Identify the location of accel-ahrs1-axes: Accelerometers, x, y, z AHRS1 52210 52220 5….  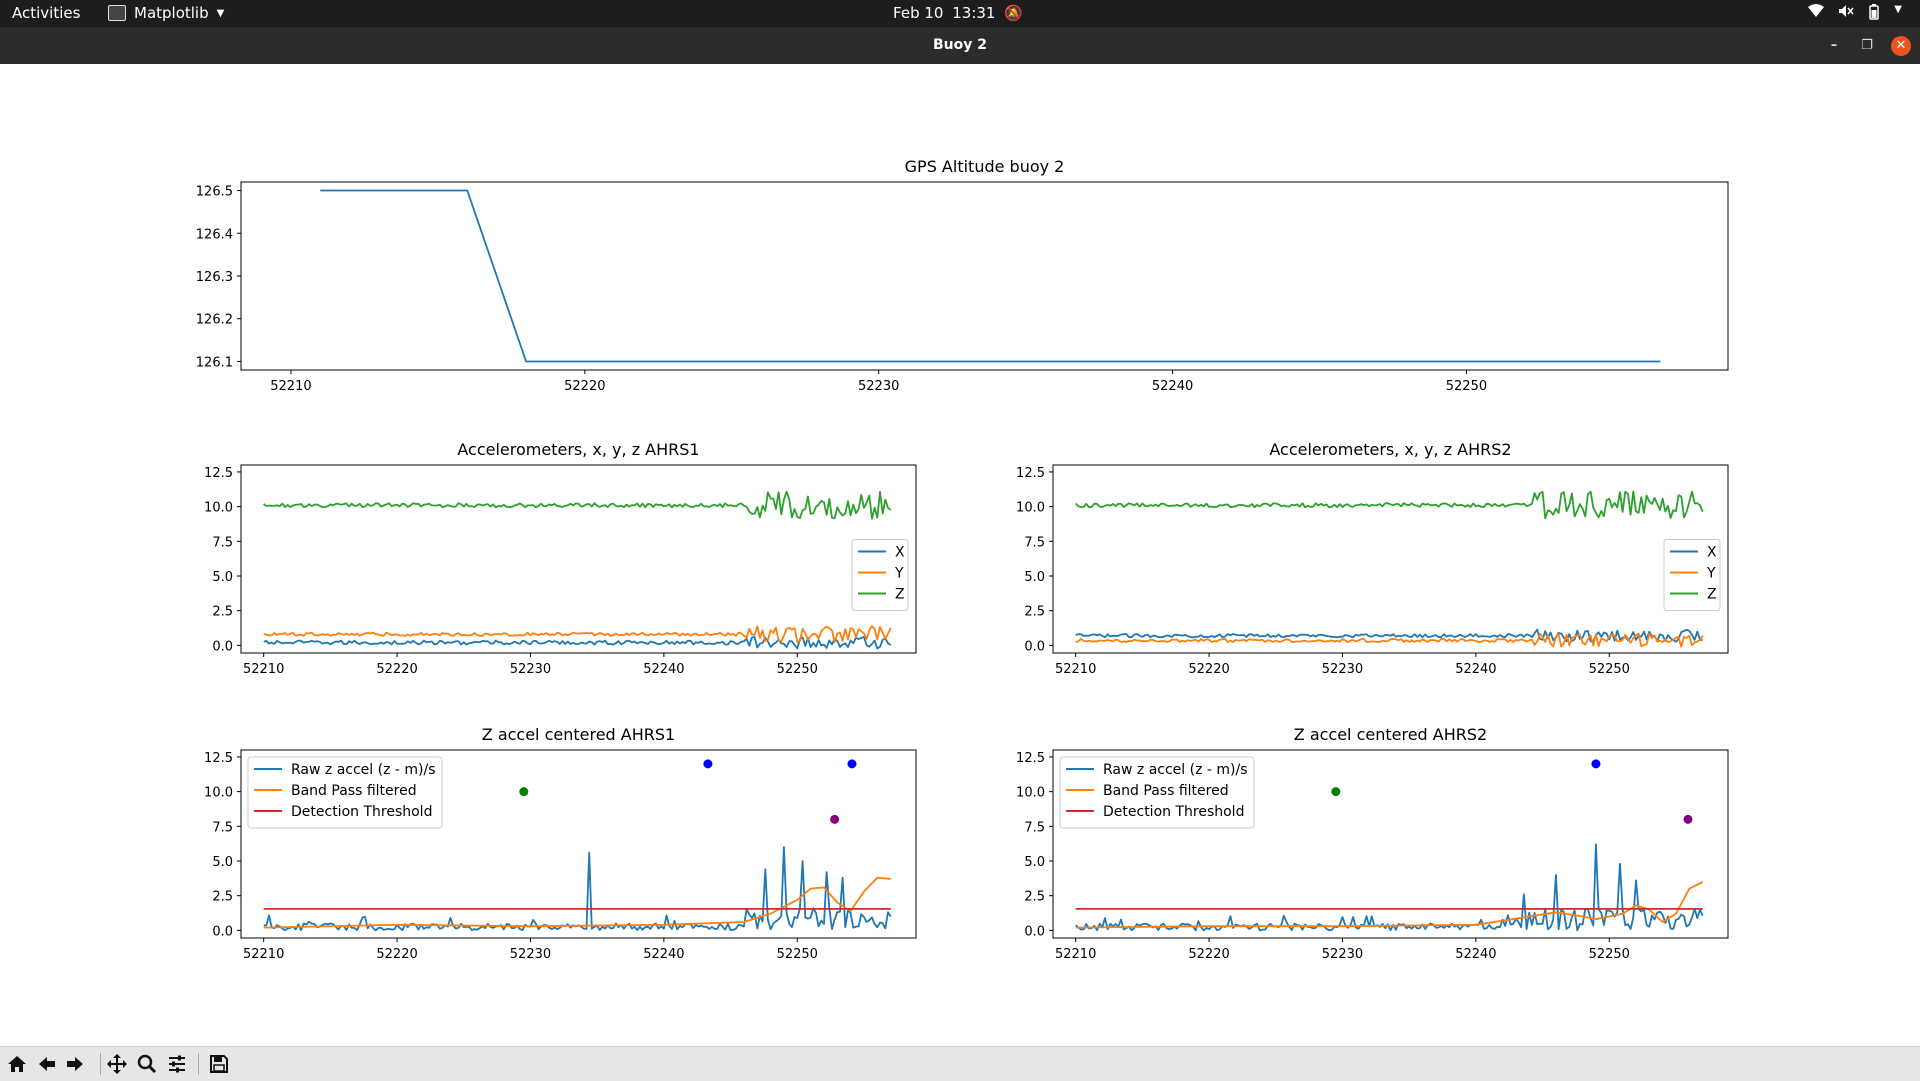
(560, 558).